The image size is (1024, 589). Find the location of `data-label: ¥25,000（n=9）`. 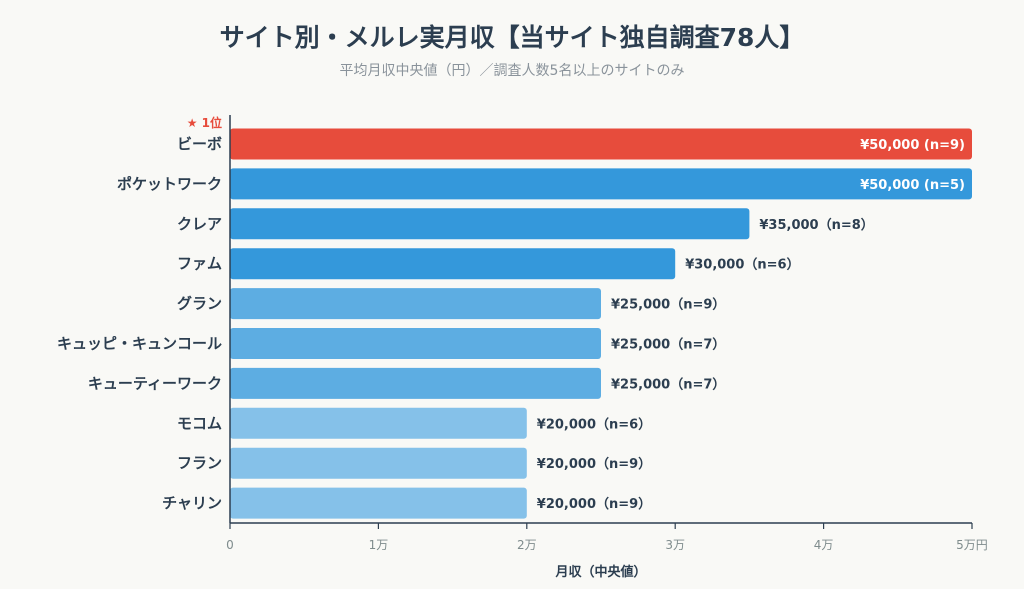

data-label: ¥25,000（n=9） is located at coordinates (668, 305).